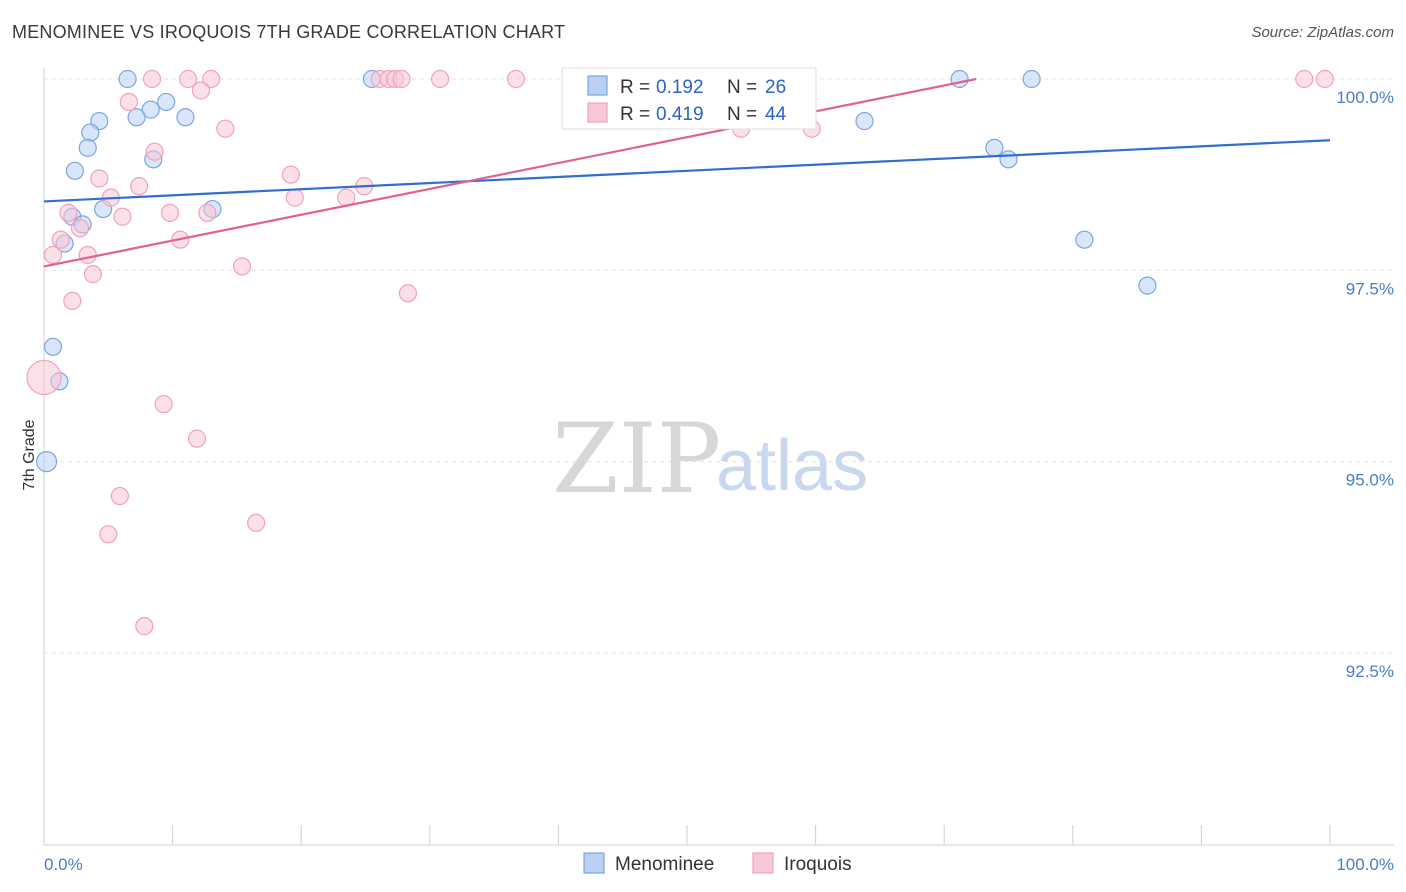  What do you see at coordinates (664, 864) in the screenshot?
I see `menominee-bottom-legend-label: Menominee` at bounding box center [664, 864].